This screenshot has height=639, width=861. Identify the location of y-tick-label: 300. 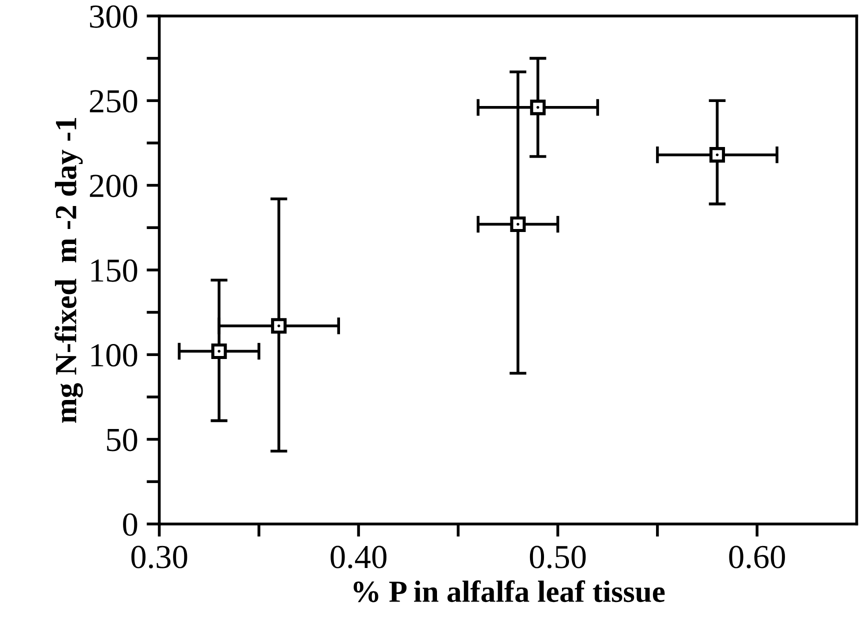
(114, 16).